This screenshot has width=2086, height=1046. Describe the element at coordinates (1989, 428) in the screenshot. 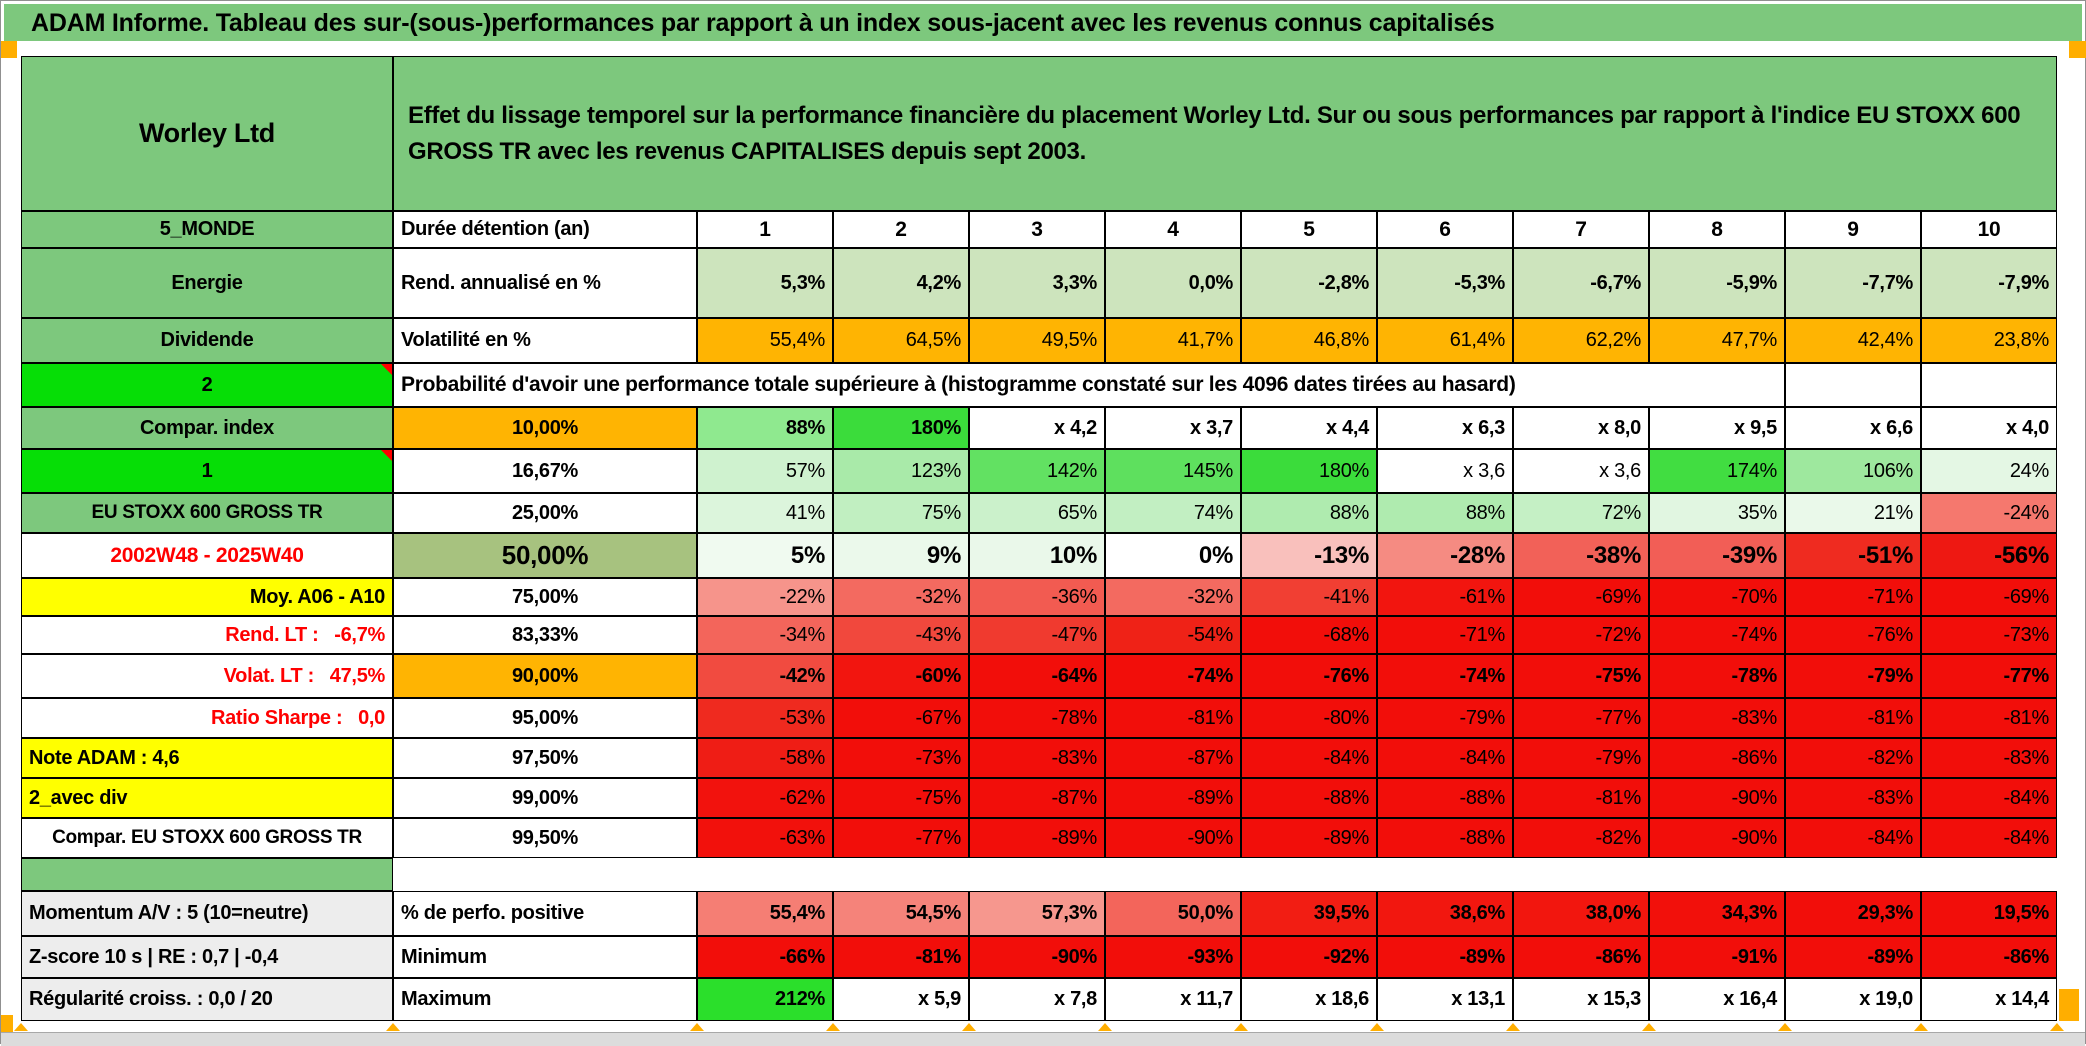

I see `value-cell: x 4,0` at that location.